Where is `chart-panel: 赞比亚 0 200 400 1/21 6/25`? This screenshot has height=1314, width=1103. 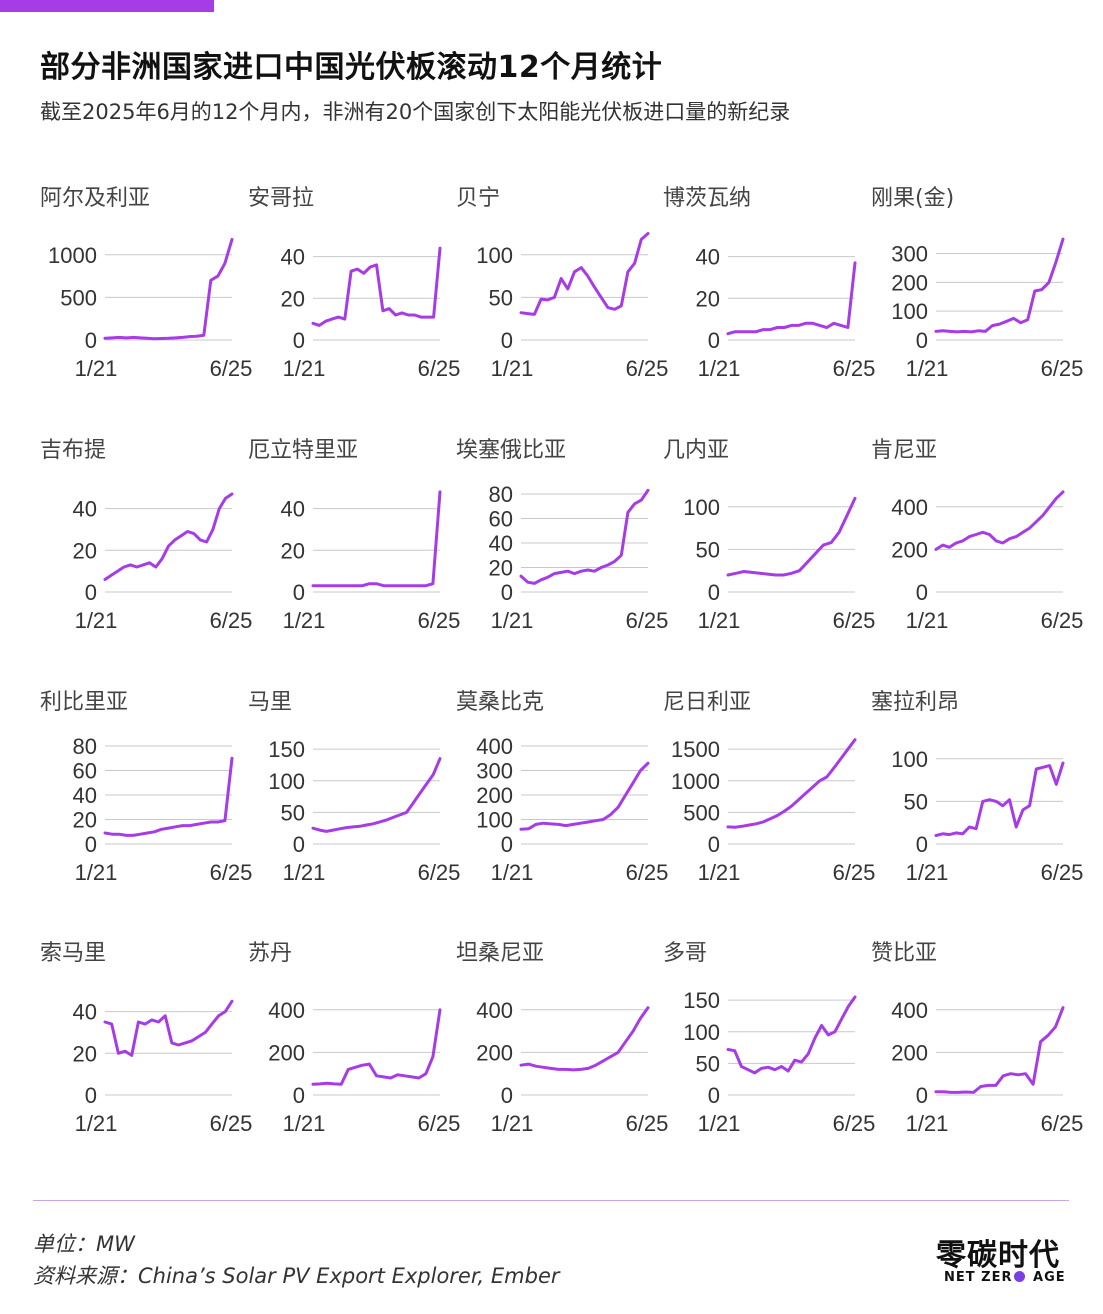 chart-panel: 赞比亚 0 200 400 1/21 6/25 is located at coordinates (981, 1050).